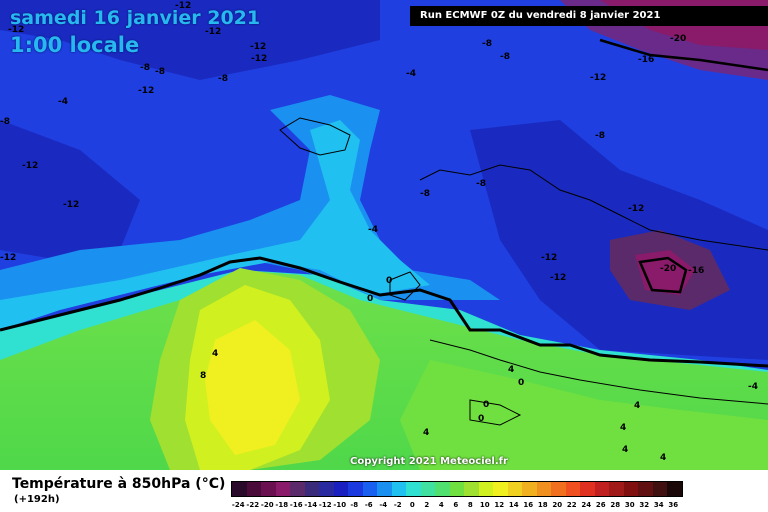 Image resolution: width=768 pixels, height=512 pixels. What do you see at coordinates (484, 505) in the screenshot?
I see `legend-tick-label: 10` at bounding box center [484, 505].